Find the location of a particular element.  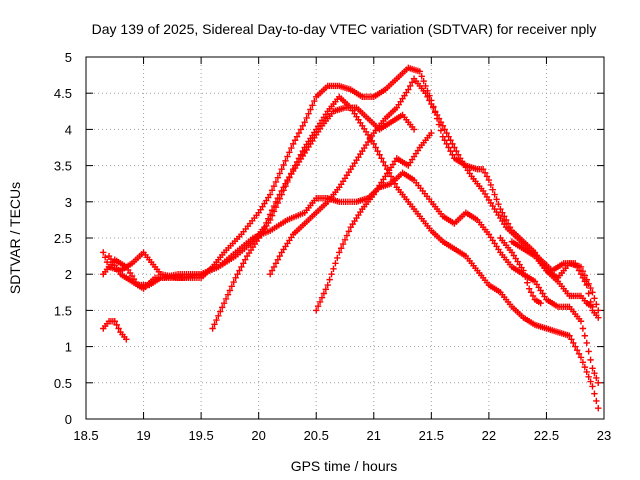

y-tick-label: 0 is located at coordinates (68, 419).